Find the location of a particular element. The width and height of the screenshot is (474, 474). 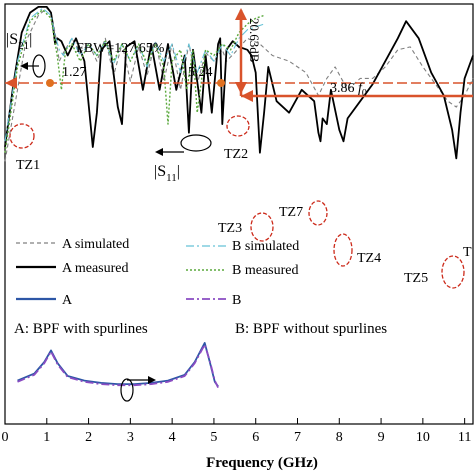

tz6-label-partial: T is located at coordinates (467, 252).